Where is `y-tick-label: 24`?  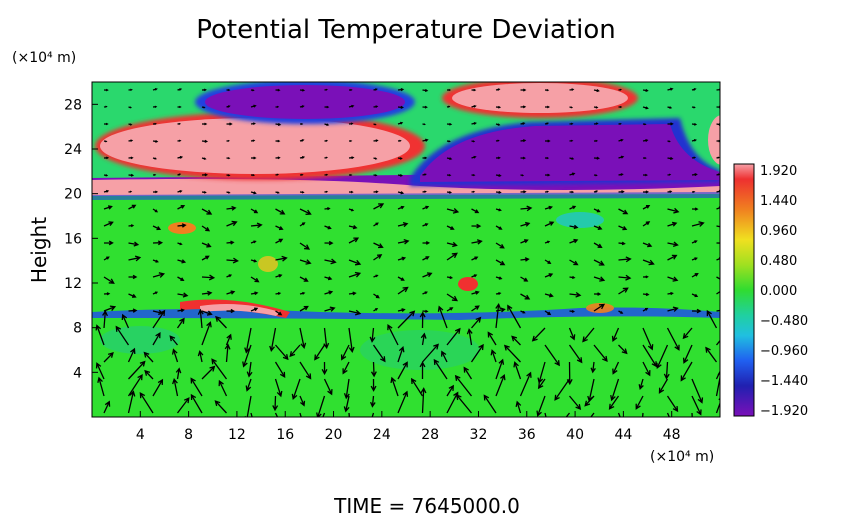
y-tick-label: 24 is located at coordinates (73, 150).